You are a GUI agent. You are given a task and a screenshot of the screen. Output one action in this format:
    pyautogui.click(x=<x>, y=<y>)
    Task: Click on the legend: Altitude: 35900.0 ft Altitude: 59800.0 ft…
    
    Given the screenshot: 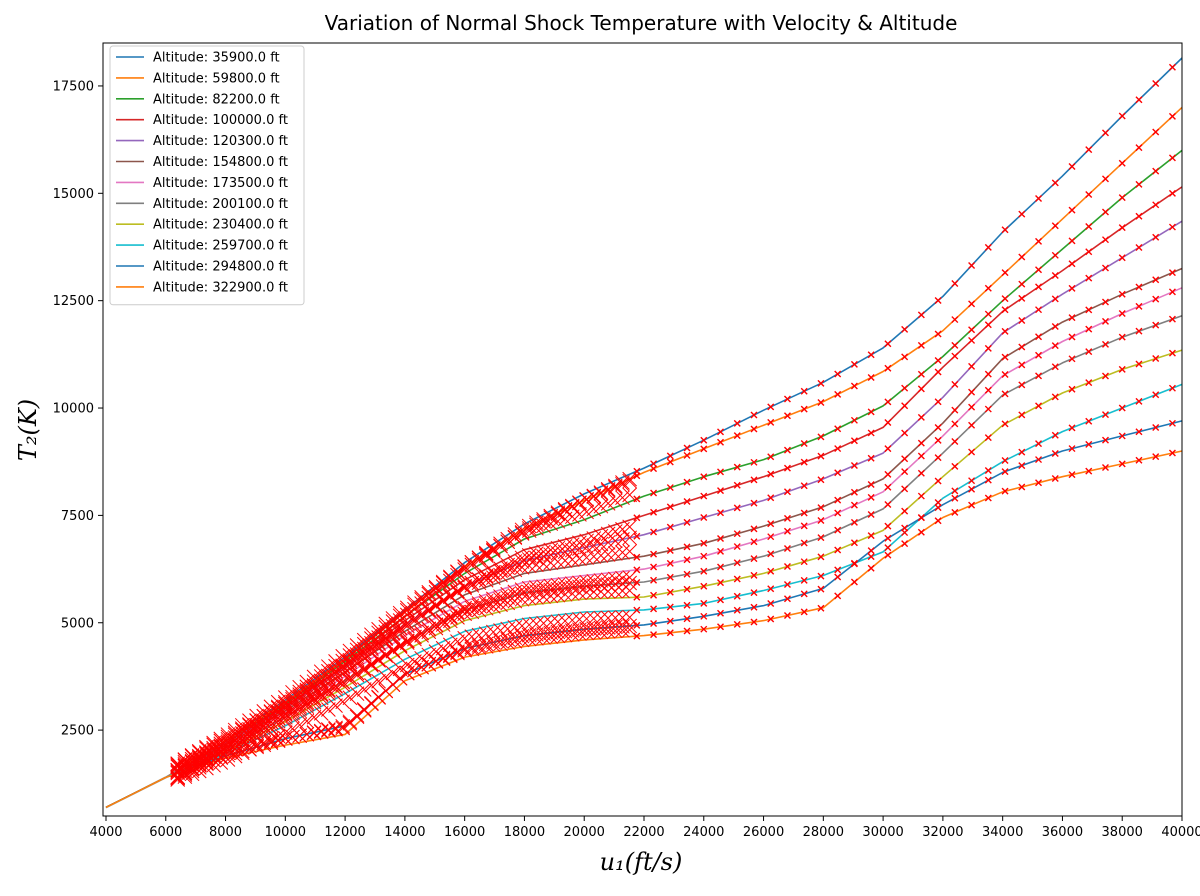 What is the action you would take?
    pyautogui.click(x=207, y=175)
    